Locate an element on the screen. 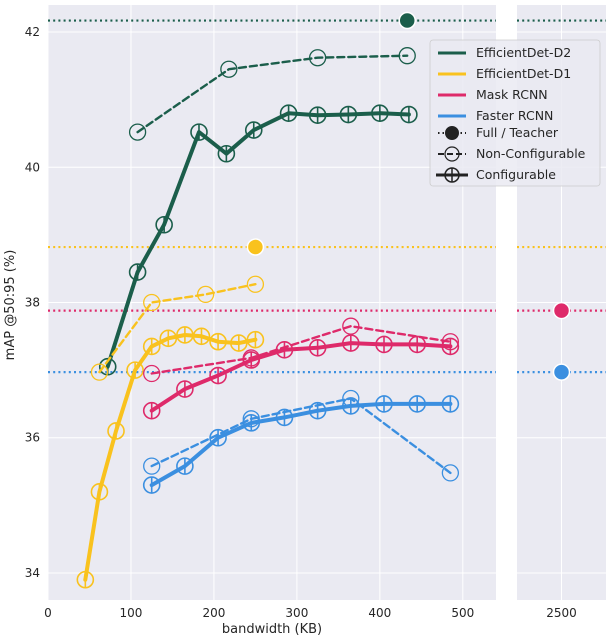  series-line-faster-rcnn-configurable is located at coordinates (301, 444).